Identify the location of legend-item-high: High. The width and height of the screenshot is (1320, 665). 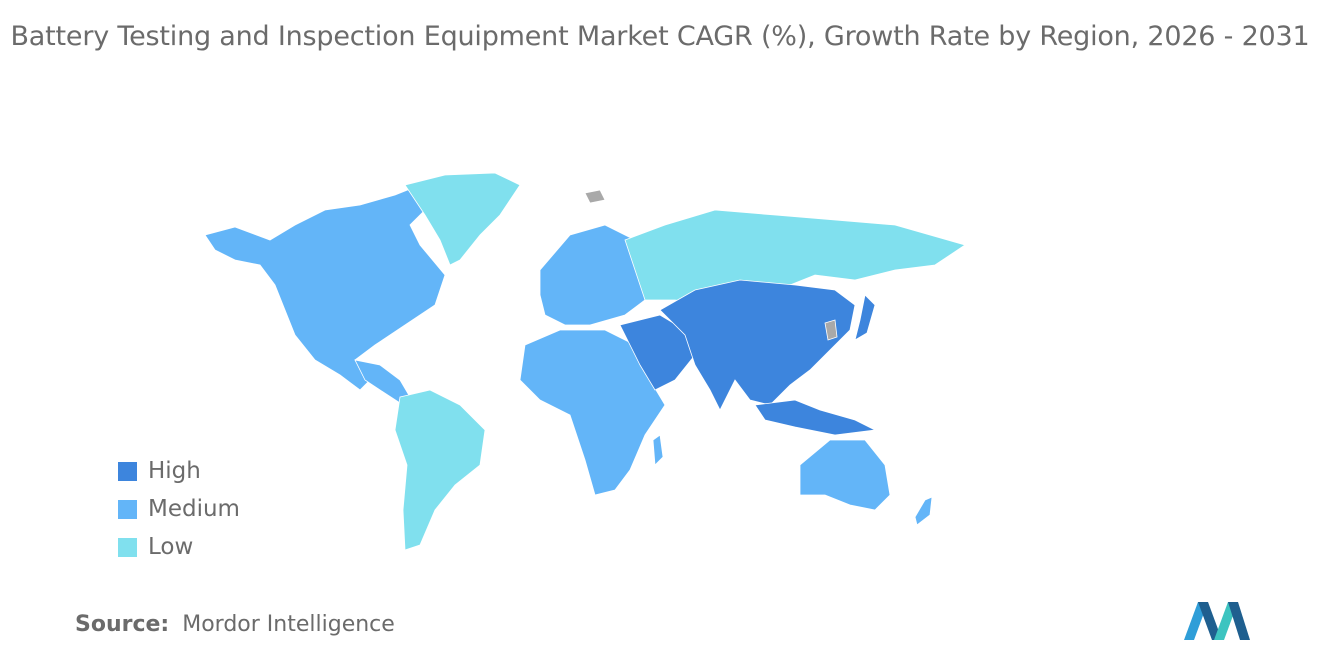
(179, 471).